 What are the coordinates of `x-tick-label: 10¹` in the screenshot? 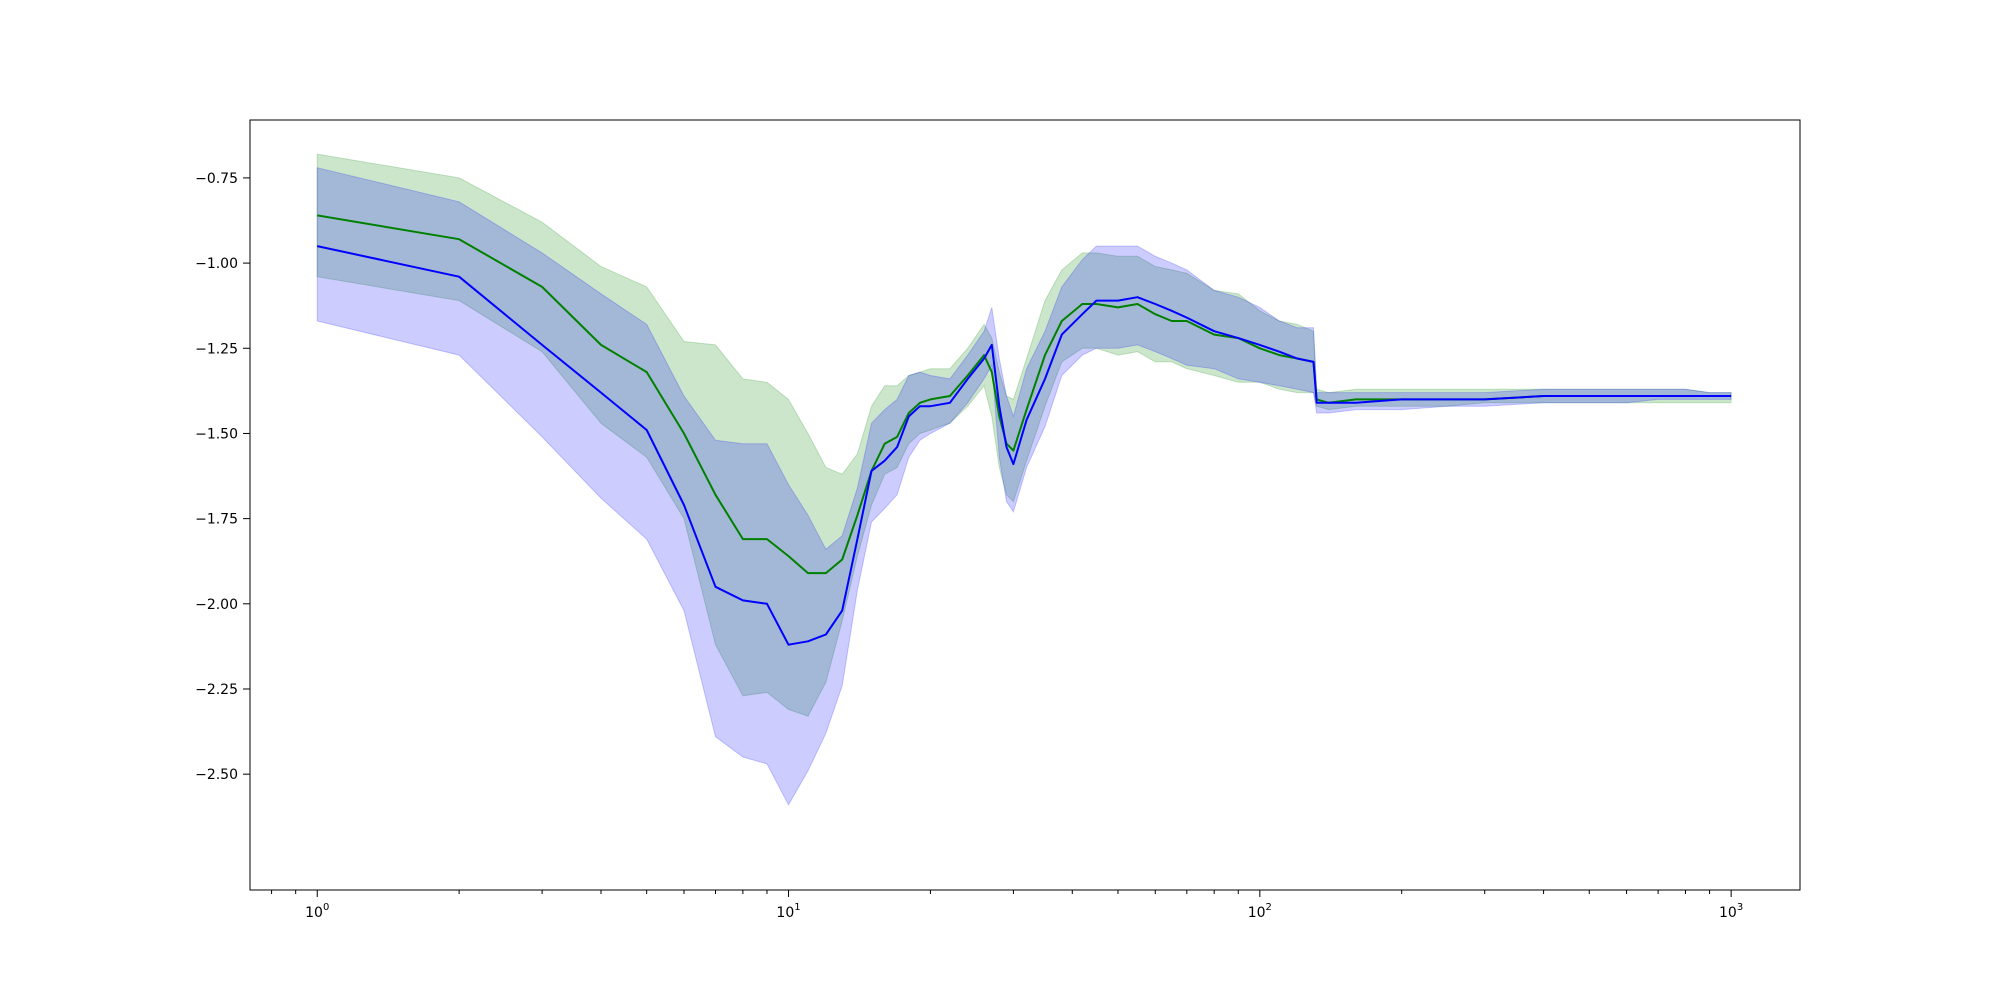 It's located at (788, 911).